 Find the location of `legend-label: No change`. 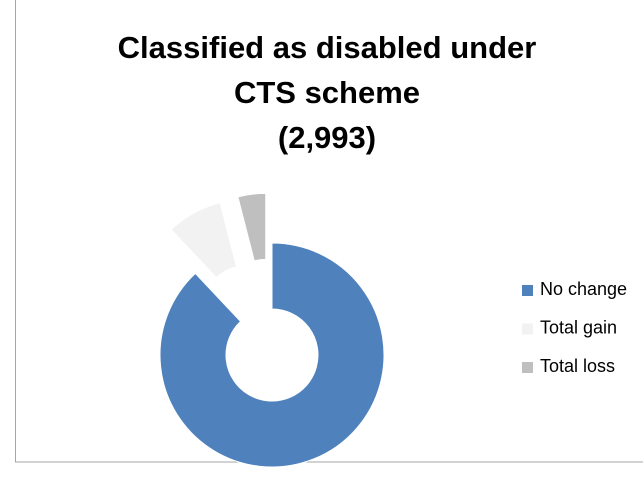

legend-label: No change is located at coordinates (583, 289).